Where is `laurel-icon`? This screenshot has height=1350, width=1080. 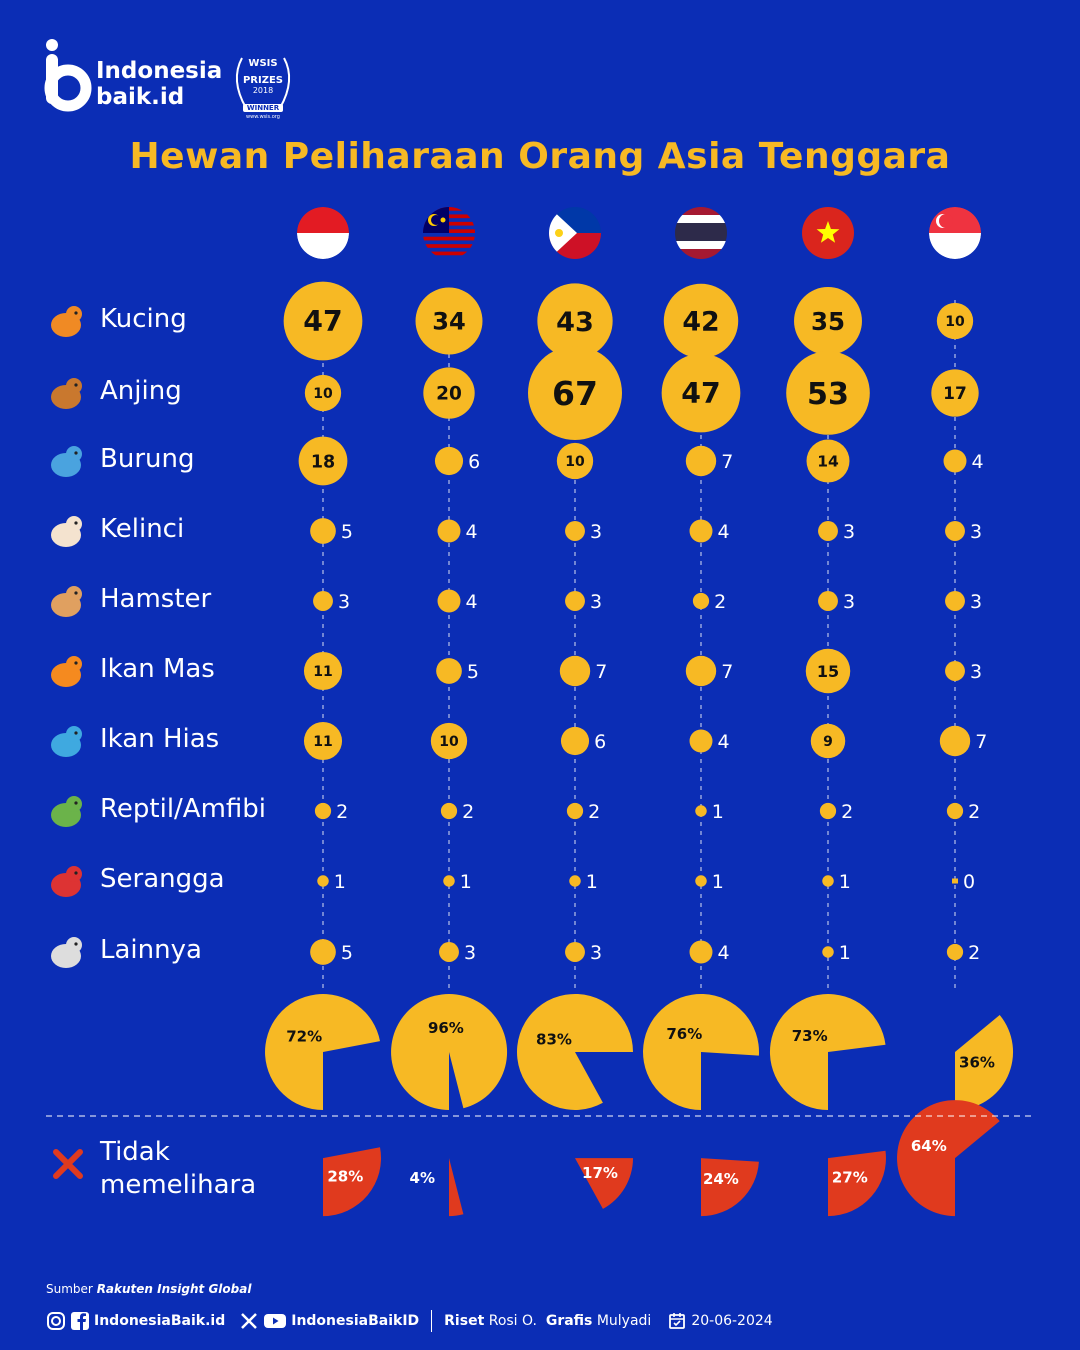 laurel-icon is located at coordinates (263, 83).